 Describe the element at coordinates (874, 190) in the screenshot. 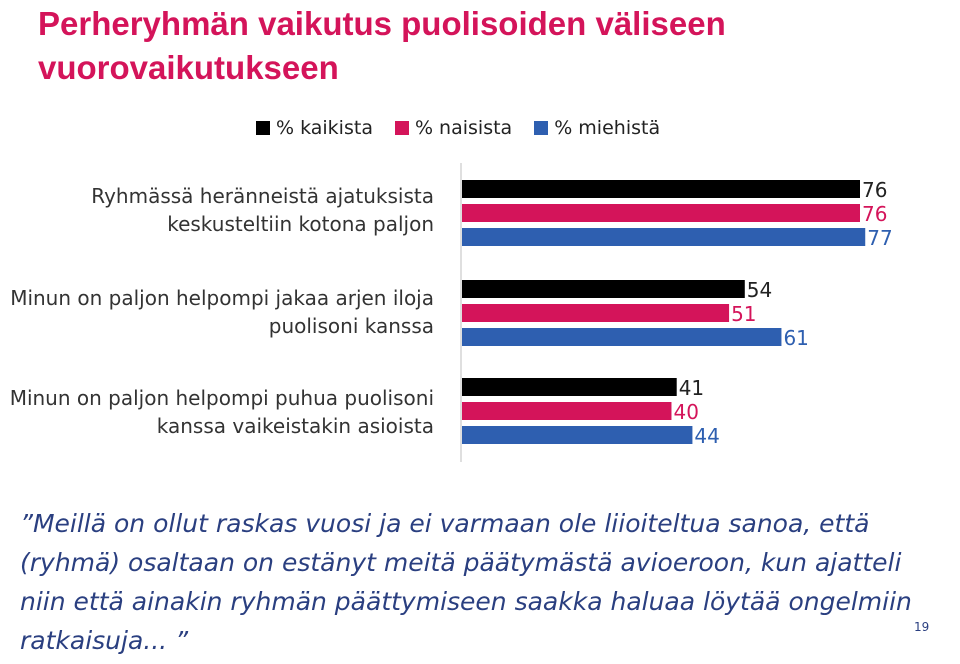

I see `data-label-discussed-at-home-all: 76` at that location.